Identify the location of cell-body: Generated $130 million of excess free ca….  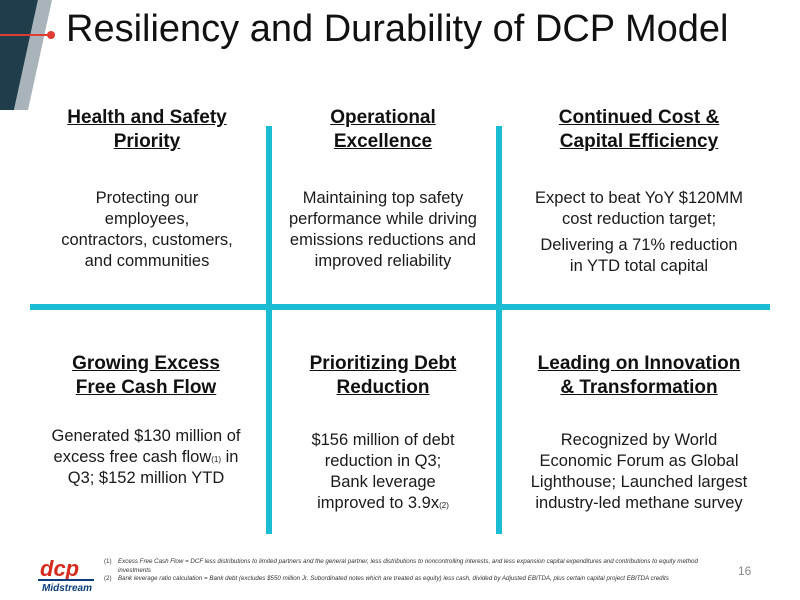
(146, 457).